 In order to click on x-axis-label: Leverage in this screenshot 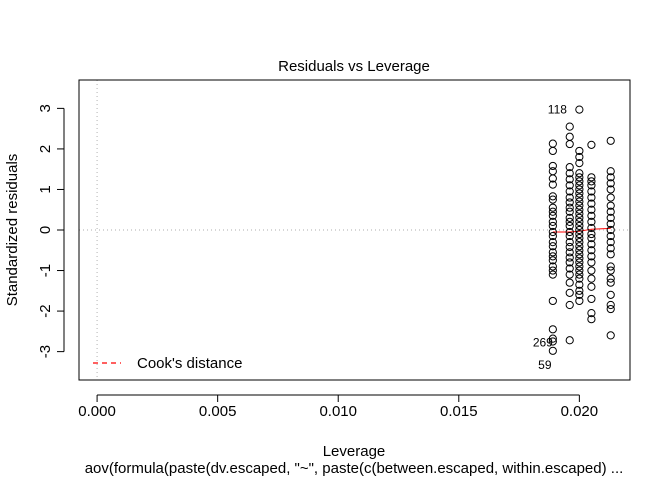, I will do `click(354, 451)`.